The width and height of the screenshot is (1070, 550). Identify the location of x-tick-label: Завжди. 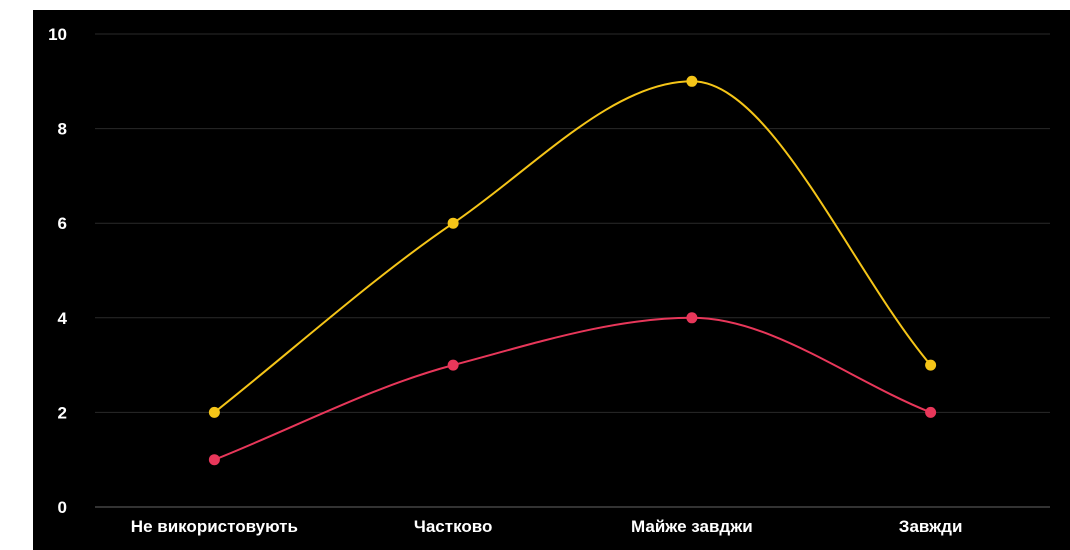
(931, 526).